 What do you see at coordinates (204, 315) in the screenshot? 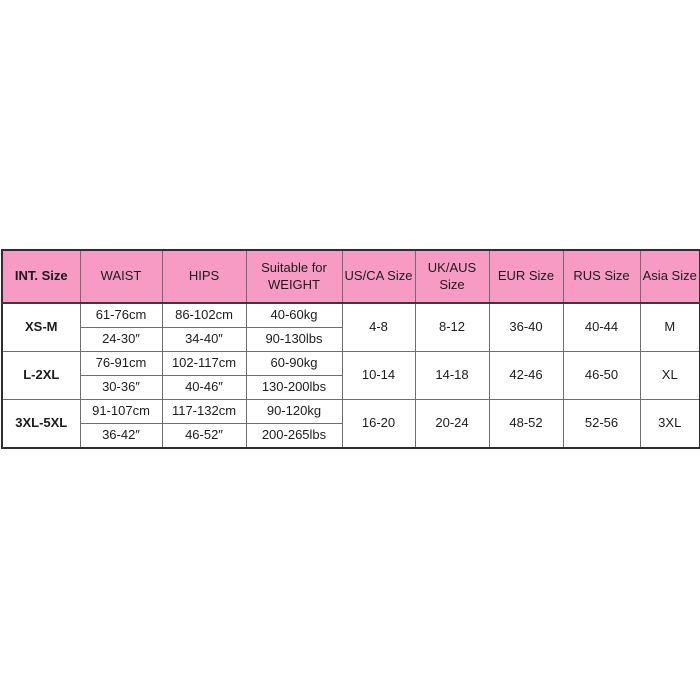
I see `hips-cm-cell: 86-102cm` at bounding box center [204, 315].